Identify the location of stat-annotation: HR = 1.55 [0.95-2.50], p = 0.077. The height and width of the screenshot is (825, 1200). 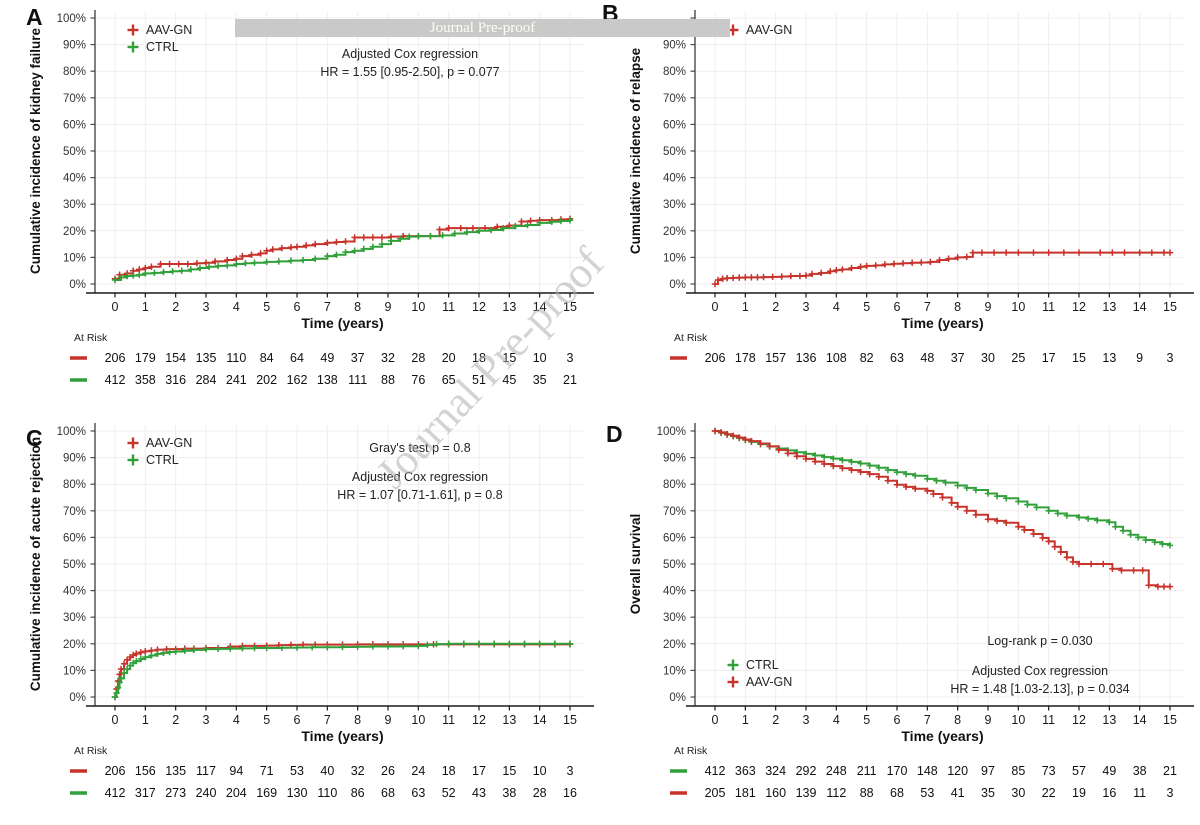
(409, 72).